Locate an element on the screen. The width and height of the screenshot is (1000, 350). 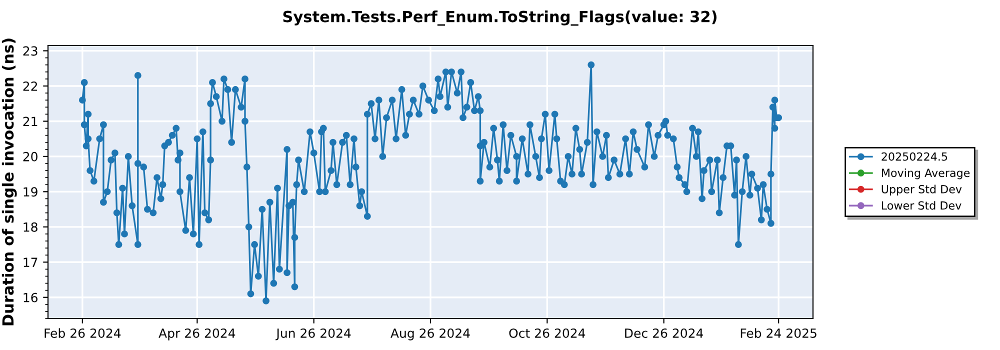
y-tick-label: 20 is located at coordinates (30, 157).